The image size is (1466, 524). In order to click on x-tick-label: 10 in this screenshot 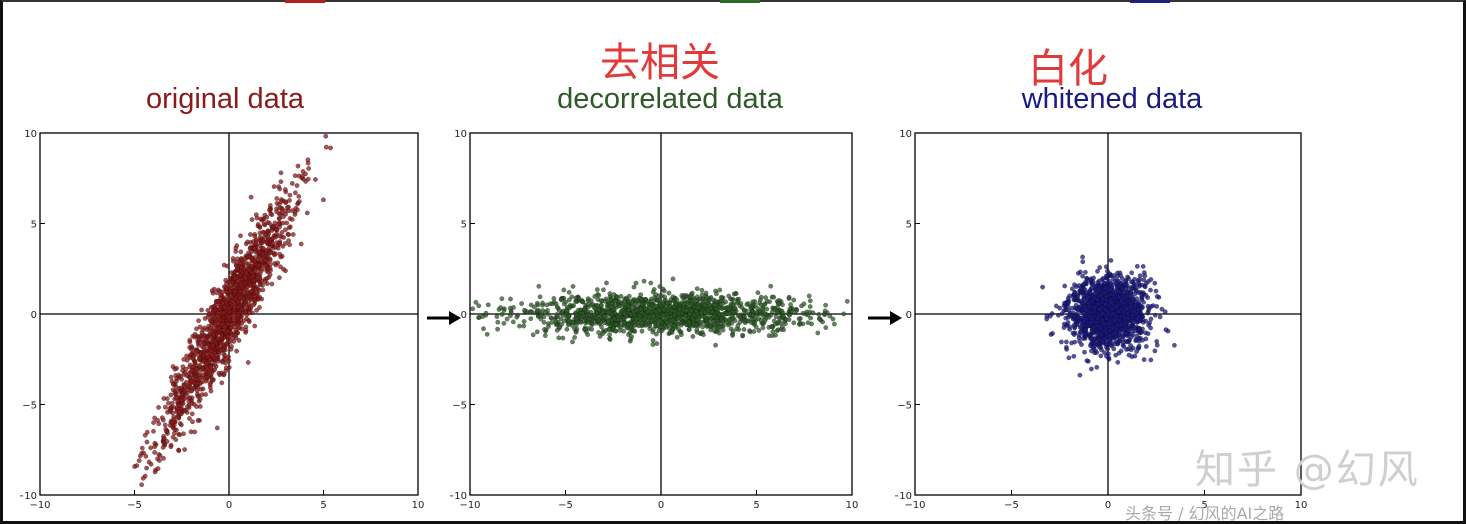, I will do `click(418, 505)`.